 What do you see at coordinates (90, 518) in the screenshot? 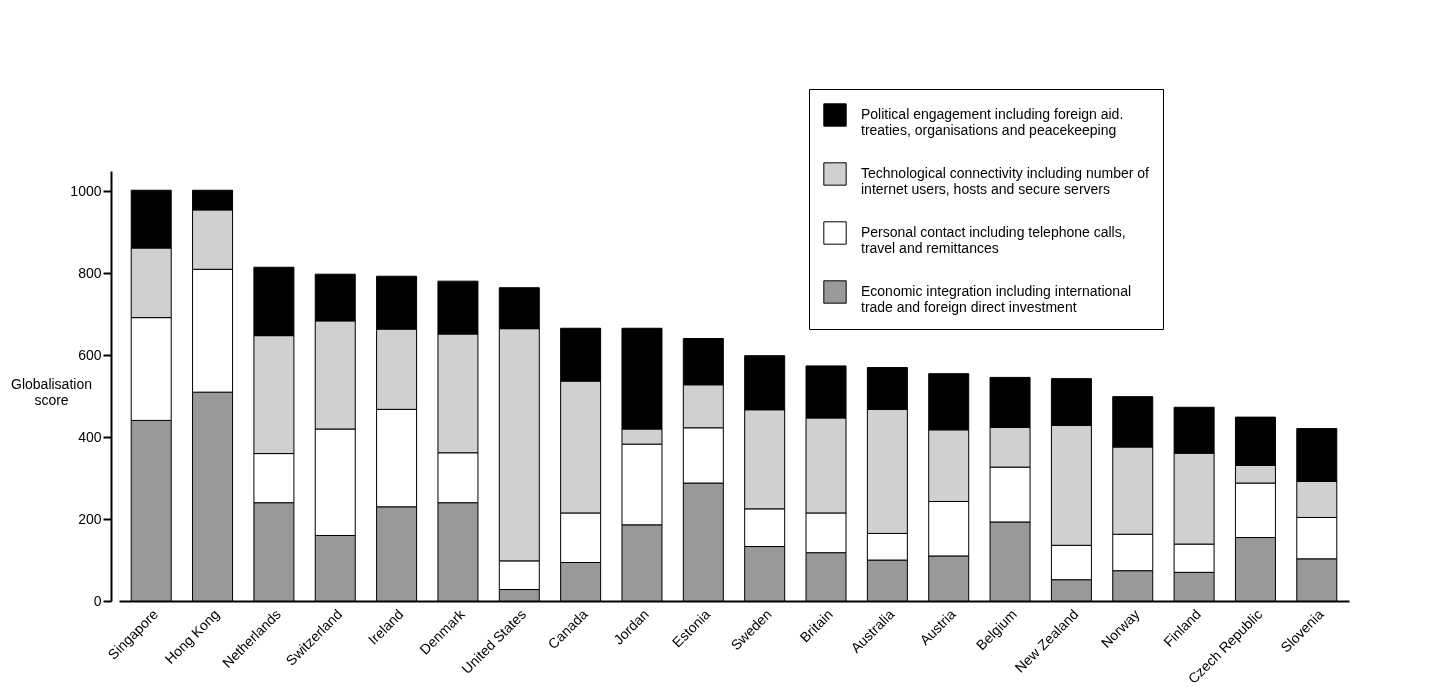
I see `y-tick-label: 200` at bounding box center [90, 518].